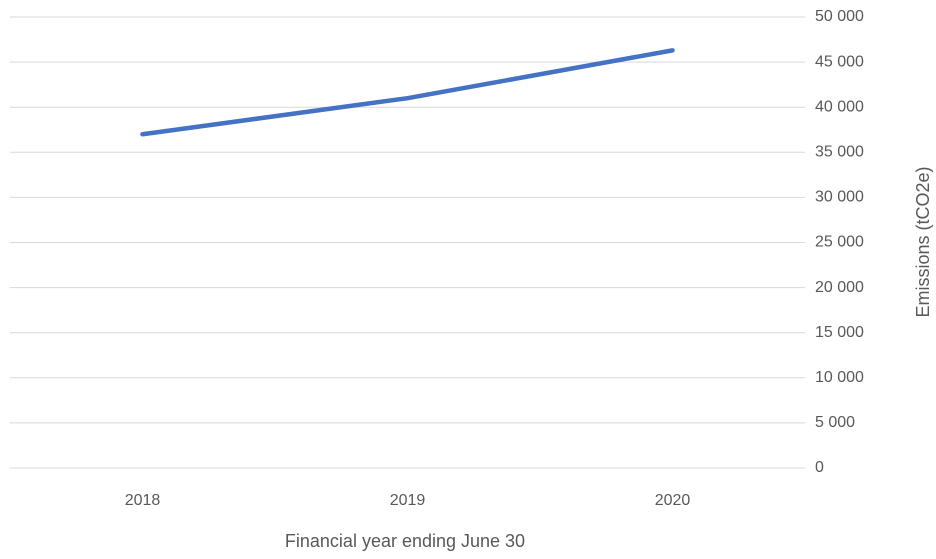 The width and height of the screenshot is (936, 559). What do you see at coordinates (143, 500) in the screenshot?
I see `x-tick-label: 2018` at bounding box center [143, 500].